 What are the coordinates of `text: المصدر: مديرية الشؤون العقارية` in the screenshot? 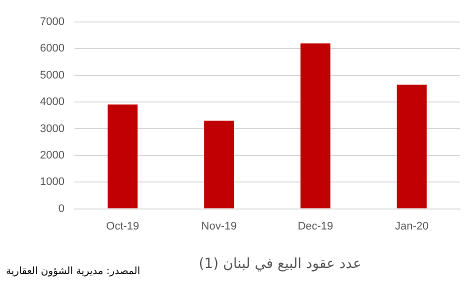 It's located at (73, 271).